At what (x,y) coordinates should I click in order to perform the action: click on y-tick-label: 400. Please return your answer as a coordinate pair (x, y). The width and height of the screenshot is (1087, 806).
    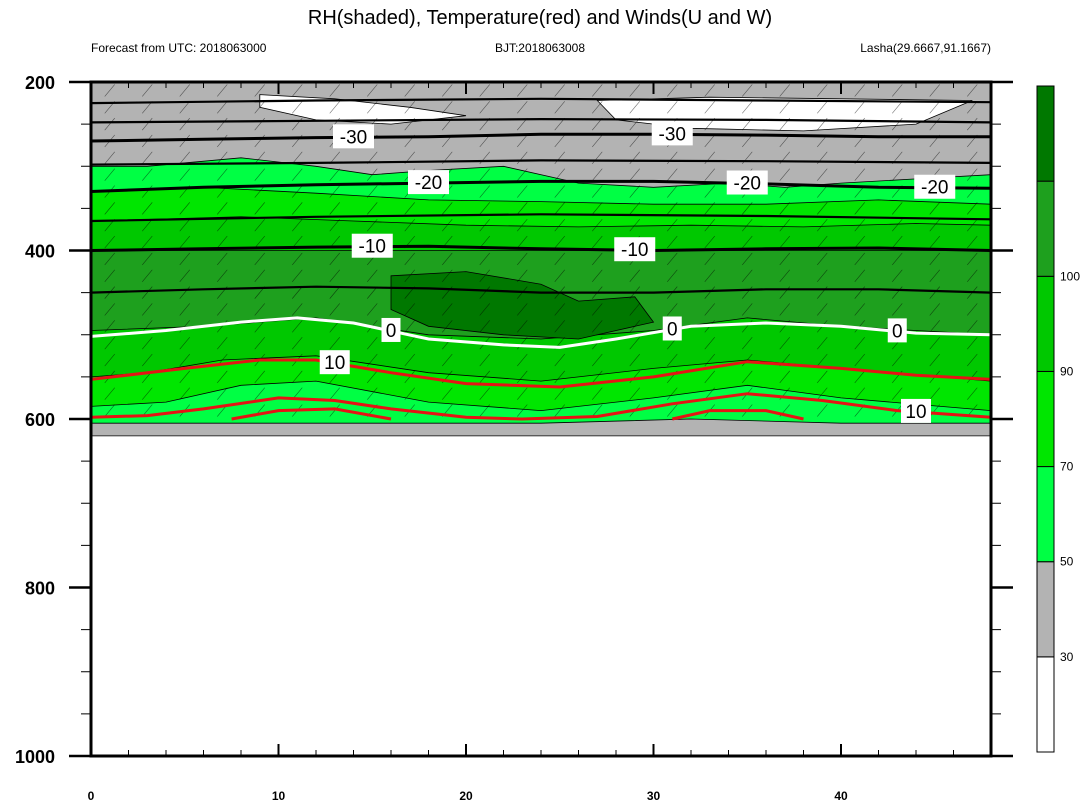
    Looking at the image, I should click on (40, 252).